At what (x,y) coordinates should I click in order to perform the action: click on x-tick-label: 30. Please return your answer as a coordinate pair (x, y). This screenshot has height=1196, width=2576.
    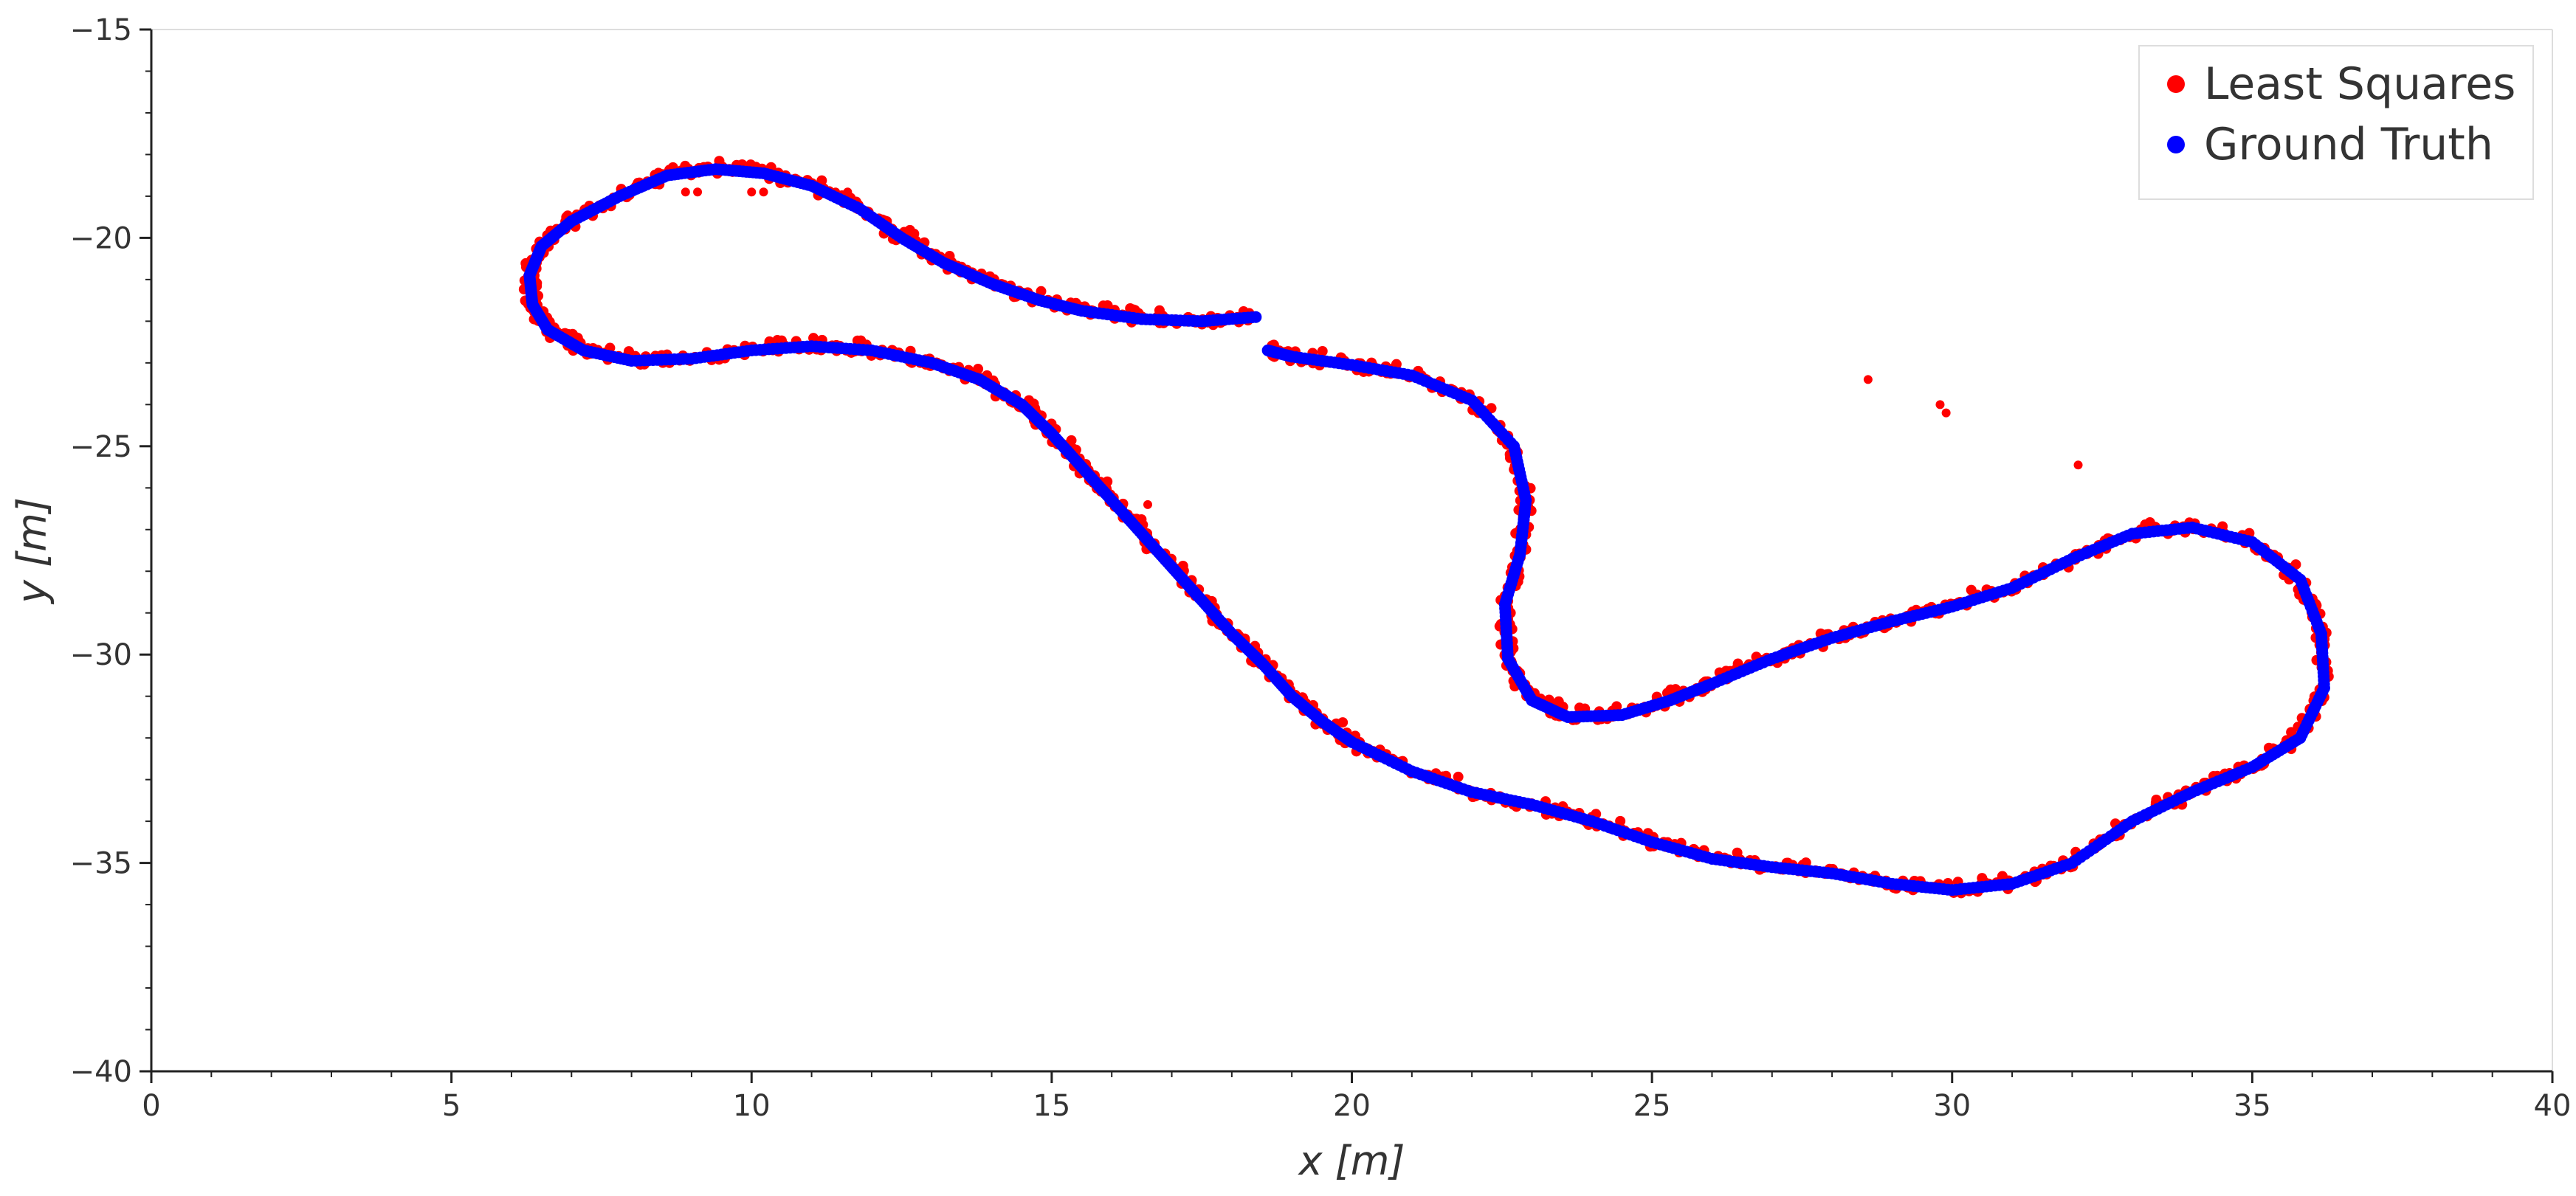
    Looking at the image, I should click on (1952, 1106).